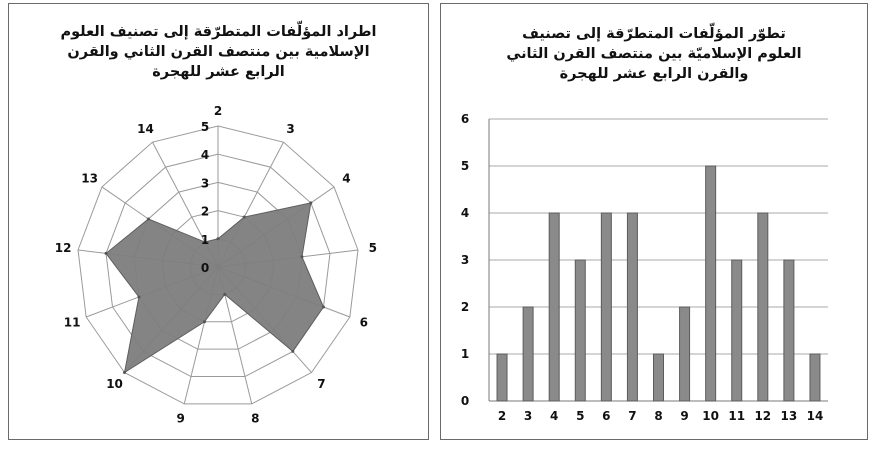  I want to click on bar-x-tick-label: 13, so click(789, 416).